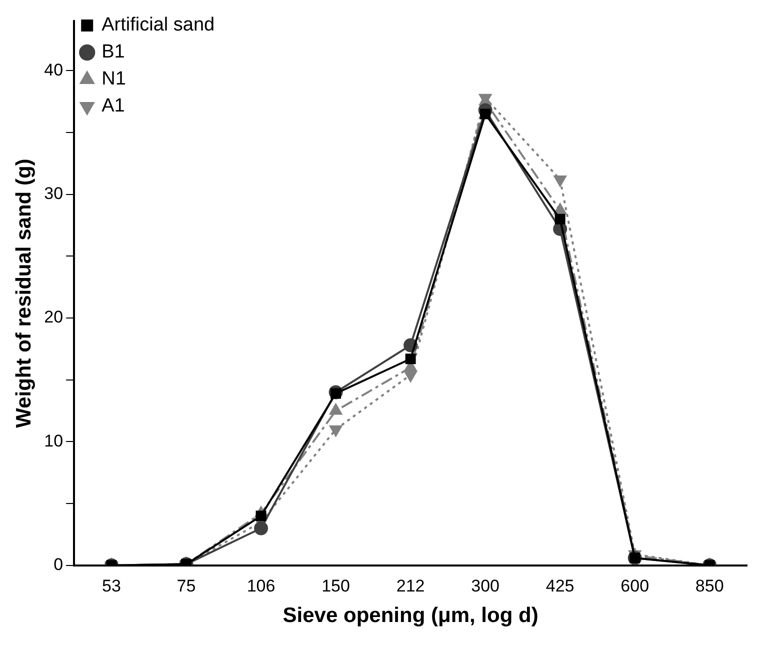 This screenshot has height=649, width=765. I want to click on x-tick-label: 150, so click(336, 586).